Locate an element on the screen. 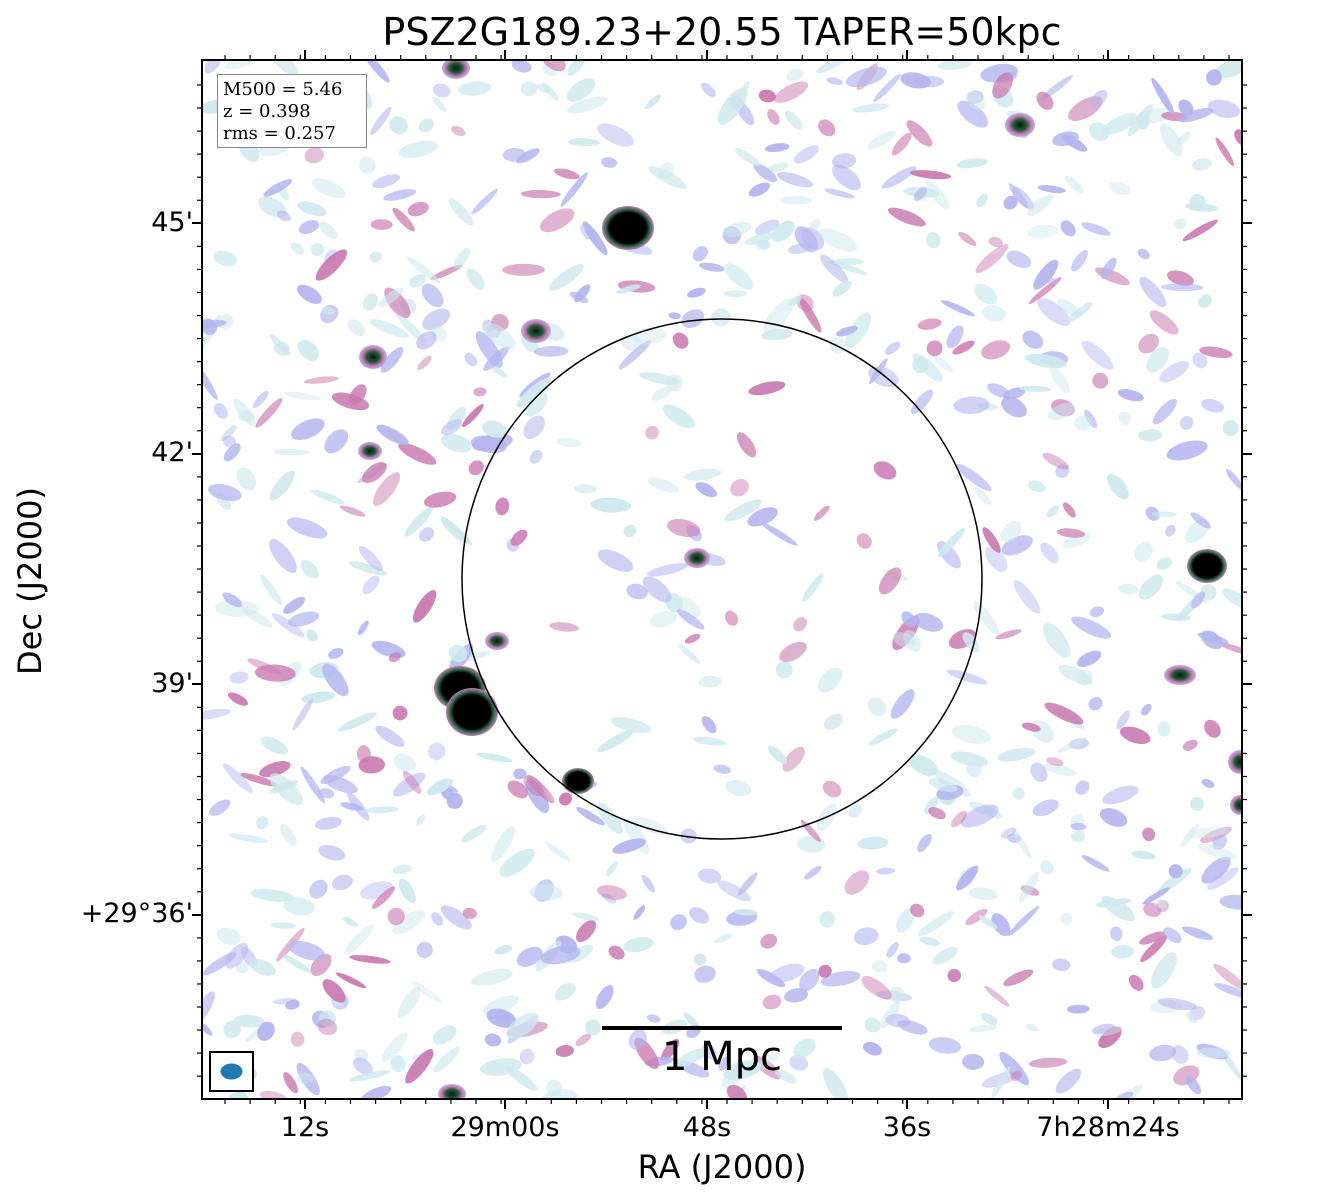 The image size is (1321, 1200). x-axis-label: RA (J2000) is located at coordinates (722, 1167).